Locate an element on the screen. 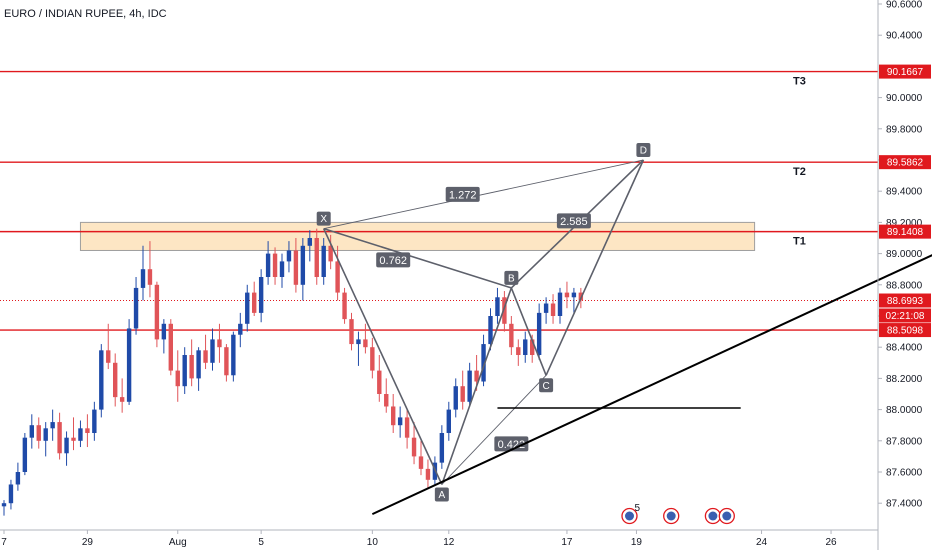 This screenshot has width=932, height=550. target-label-t1: T1 is located at coordinates (799, 242).